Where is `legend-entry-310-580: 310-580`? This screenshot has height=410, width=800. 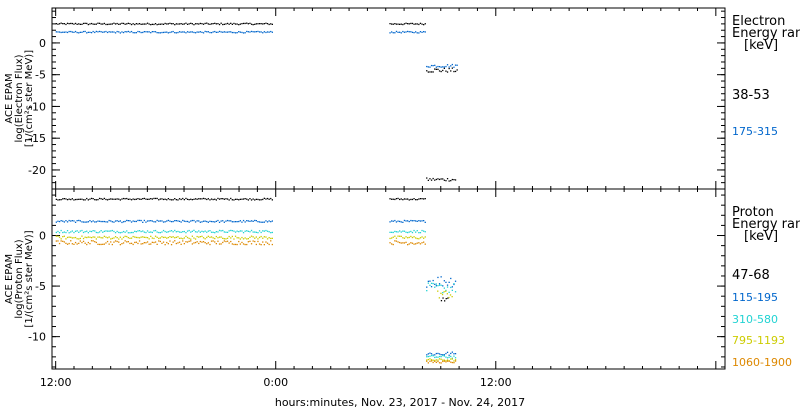
legend-entry-310-580: 310-580 is located at coordinates (755, 319).